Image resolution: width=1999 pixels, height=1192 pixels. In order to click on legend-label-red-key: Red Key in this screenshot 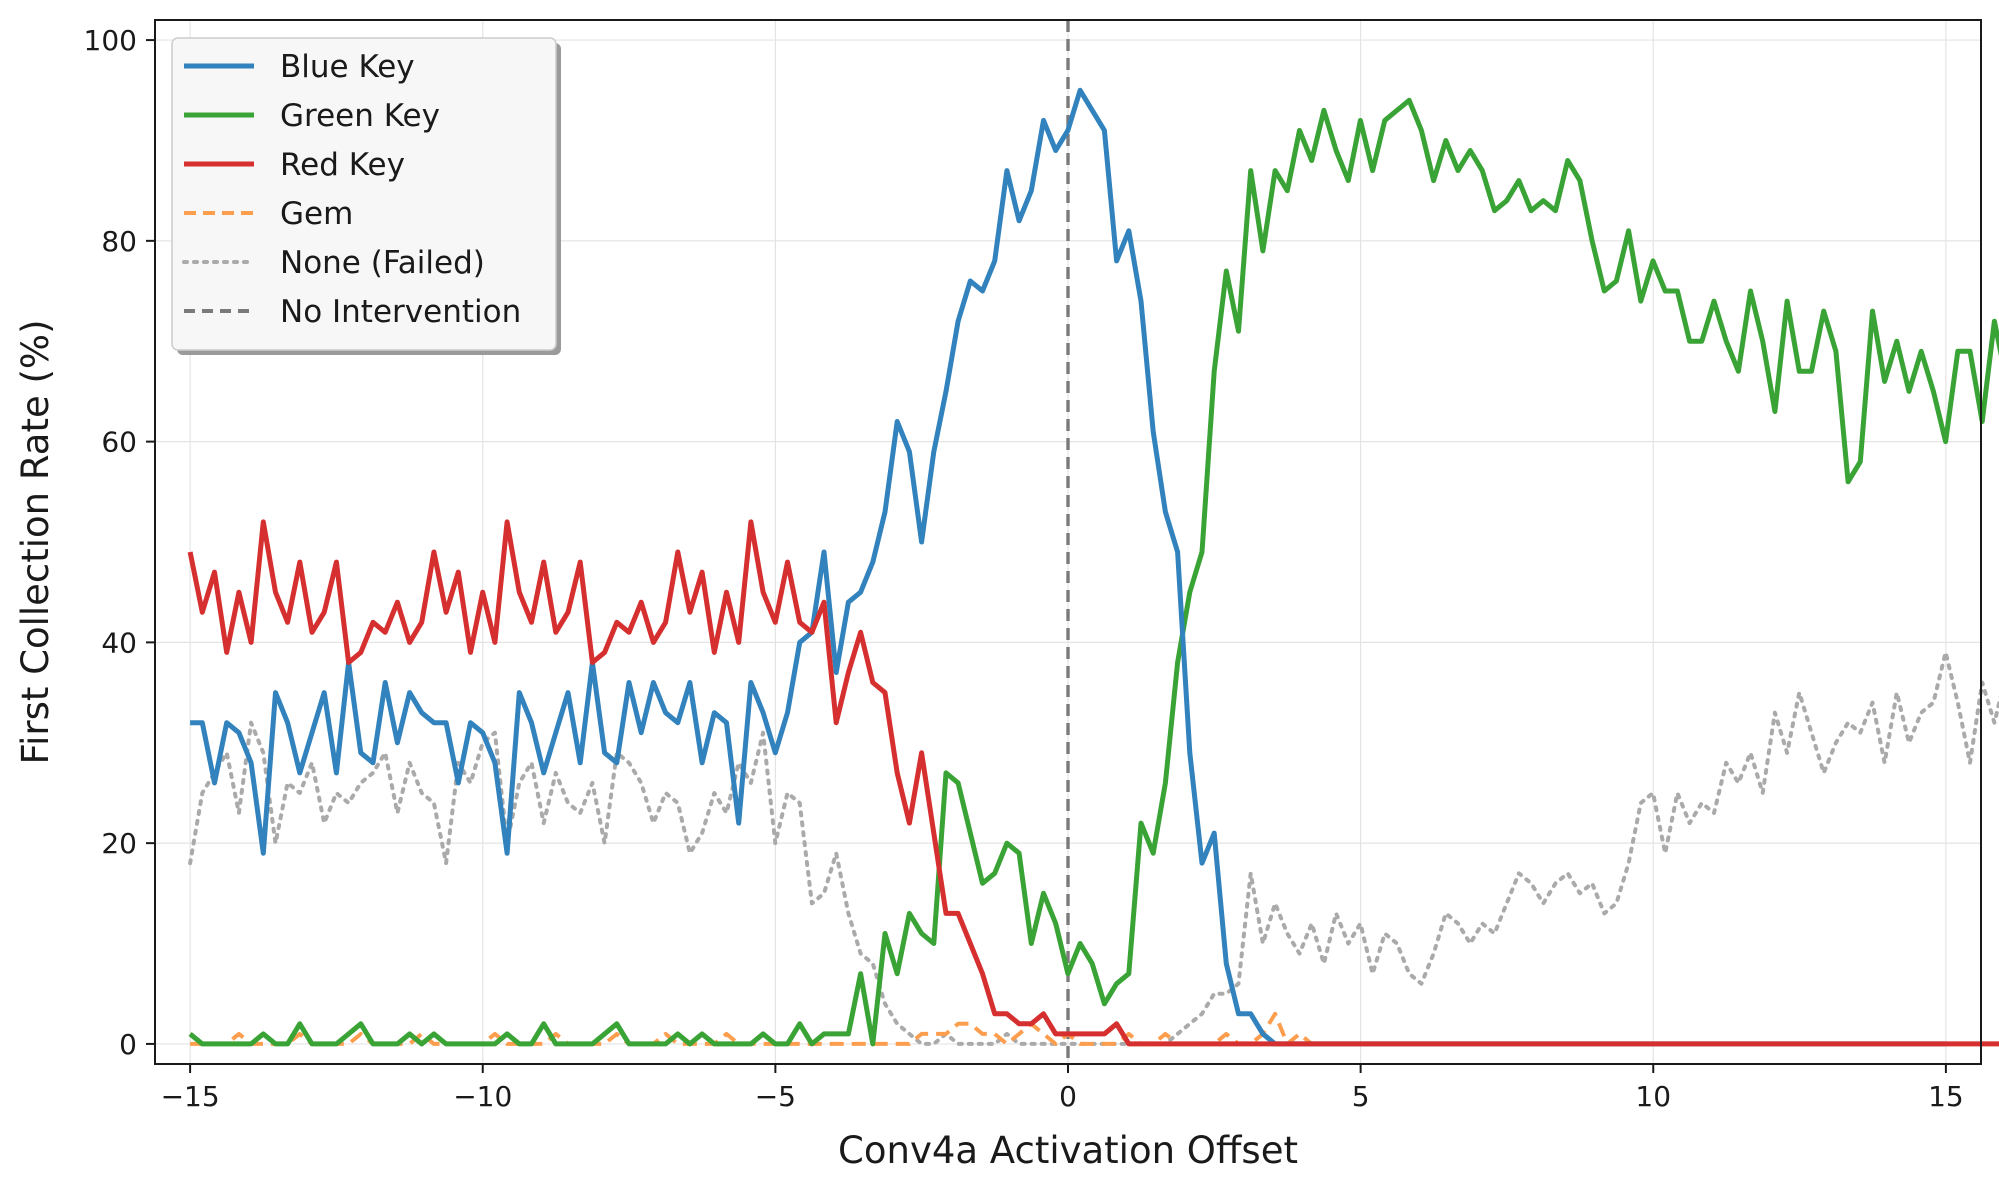, I will do `click(342, 165)`.